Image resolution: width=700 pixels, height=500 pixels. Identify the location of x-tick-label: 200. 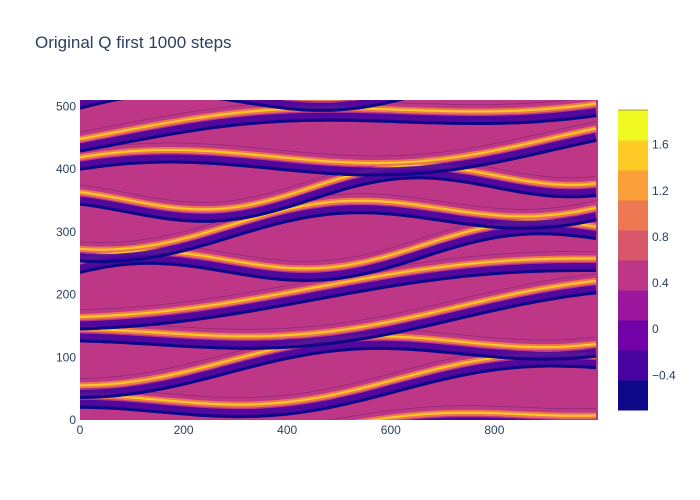
(184, 430).